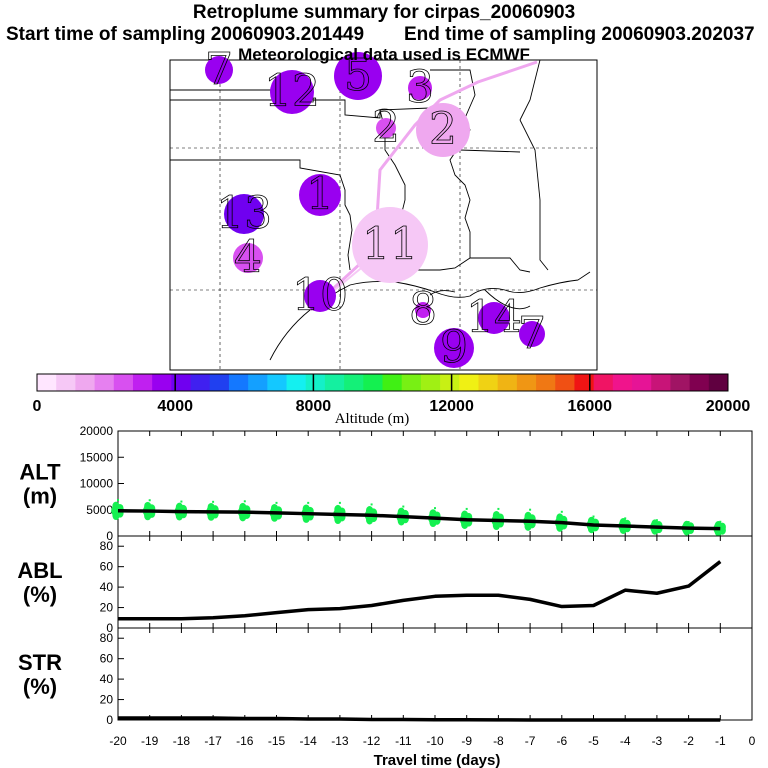  I want to click on y-tick-label: 20, so click(107, 700).